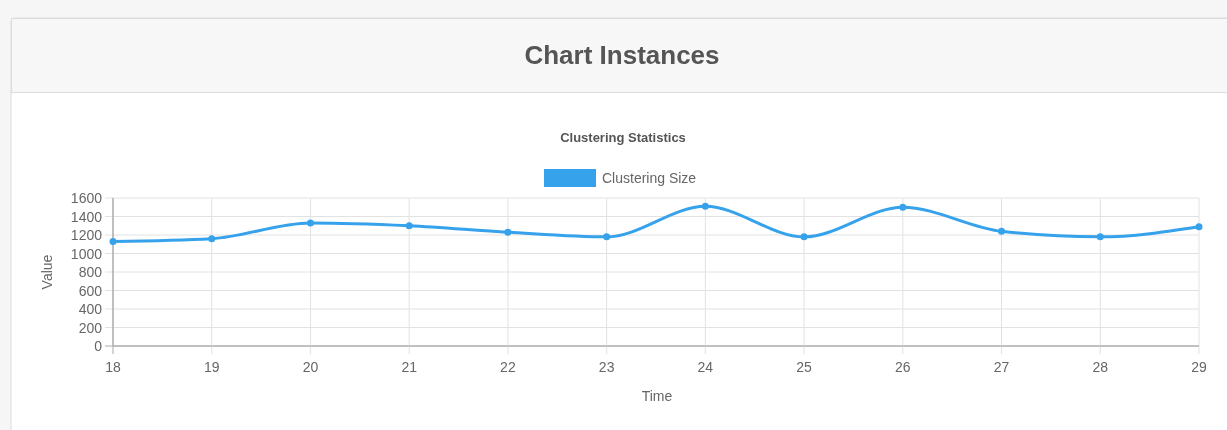 Image resolution: width=1227 pixels, height=430 pixels. What do you see at coordinates (211, 367) in the screenshot?
I see `x-tick-label: 19` at bounding box center [211, 367].